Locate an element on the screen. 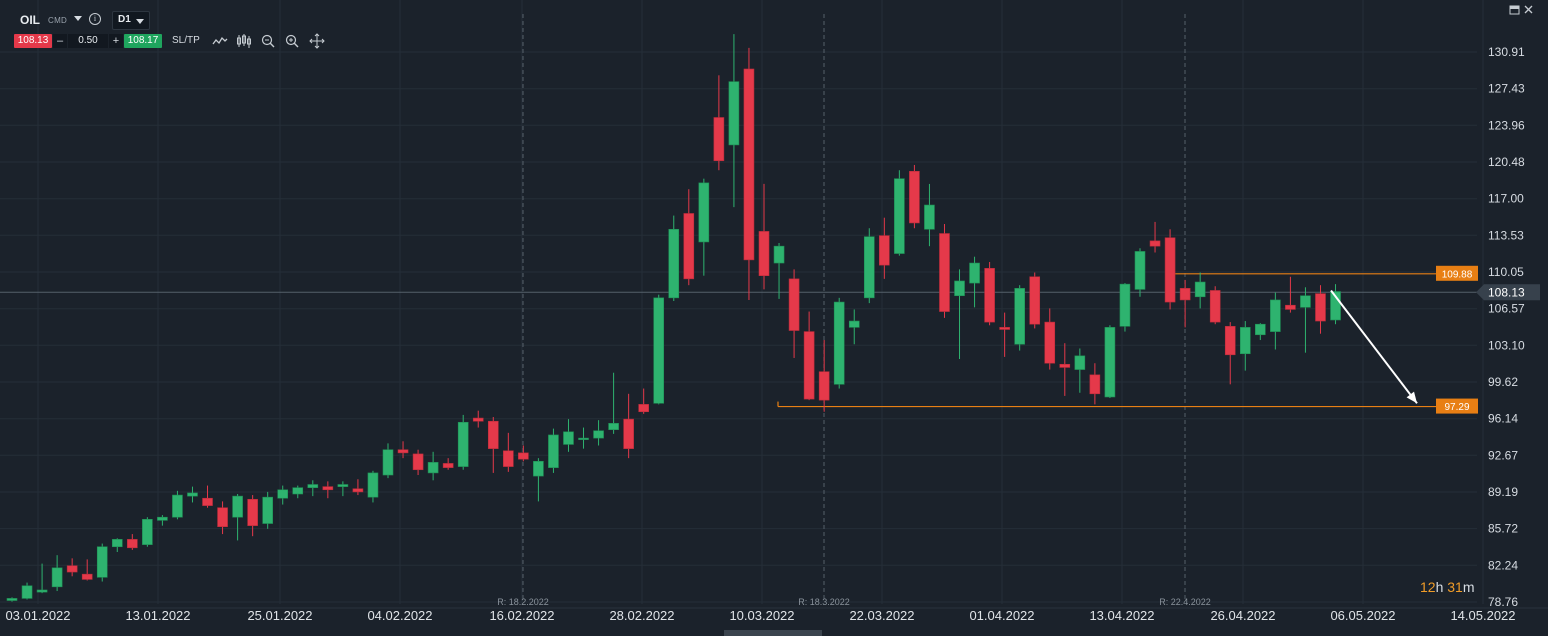 This screenshot has width=1548, height=636. date-tick-label: 16.02.2022 is located at coordinates (521, 615).